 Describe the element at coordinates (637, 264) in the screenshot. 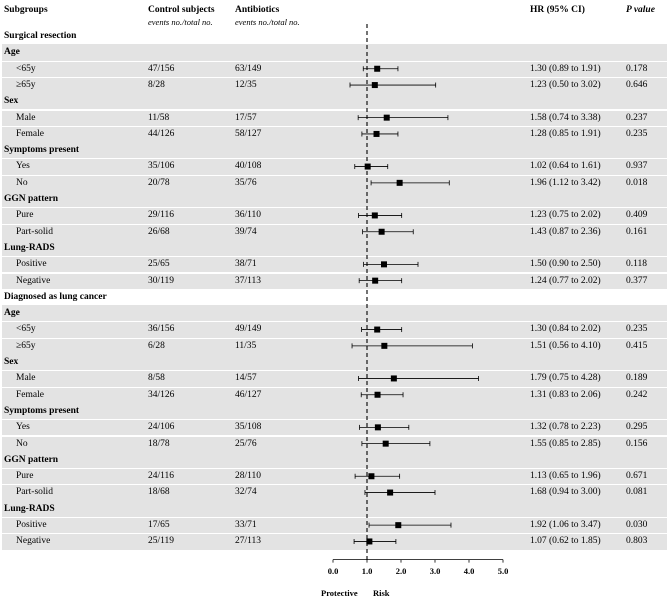

I see `p-value: 0.118` at that location.